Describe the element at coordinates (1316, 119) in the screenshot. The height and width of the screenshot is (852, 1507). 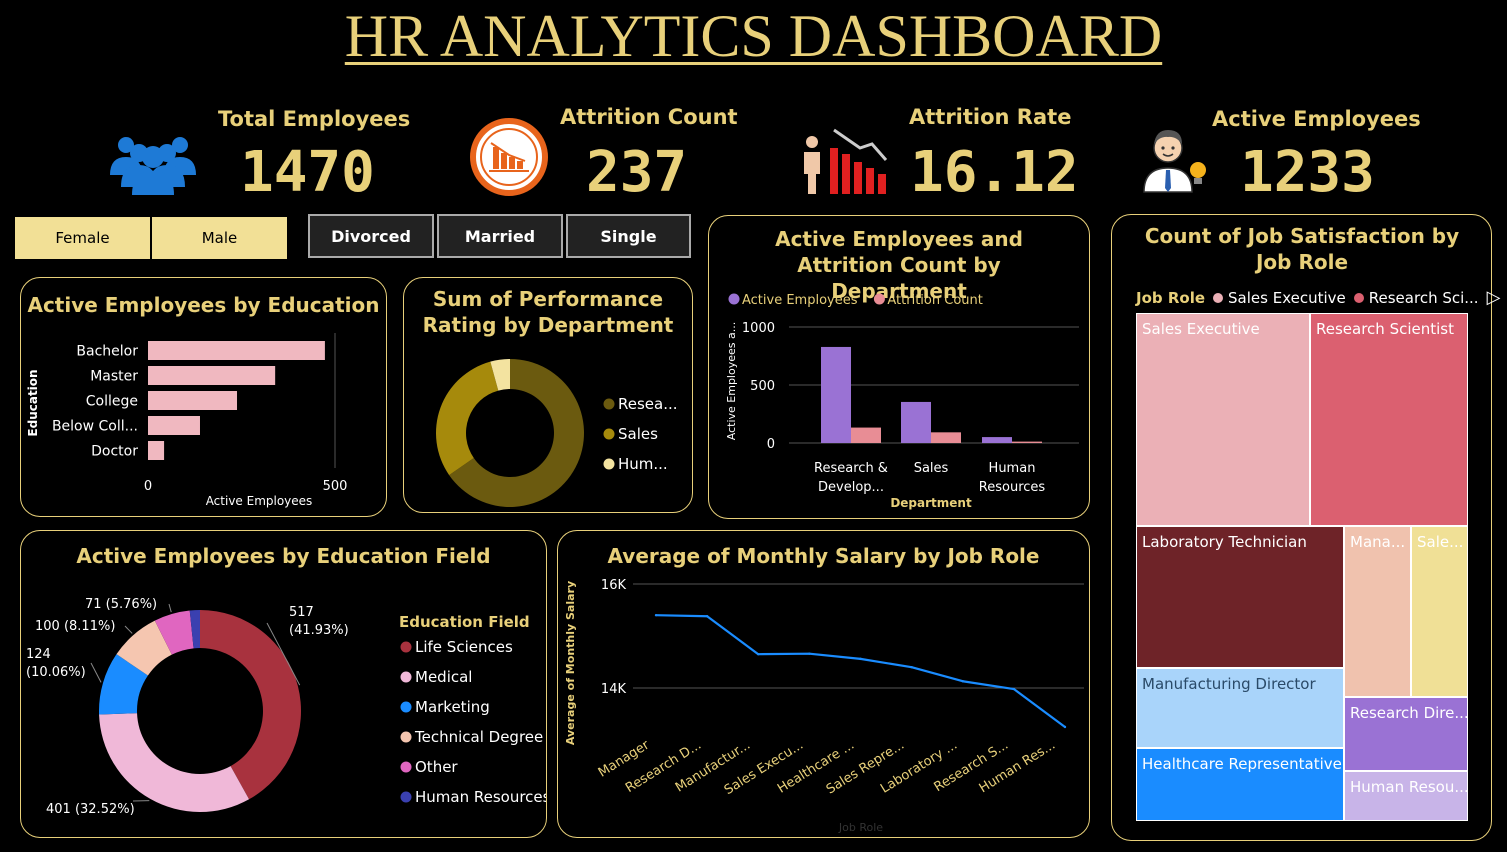
I see `active-employees-label: Active Employees` at that location.